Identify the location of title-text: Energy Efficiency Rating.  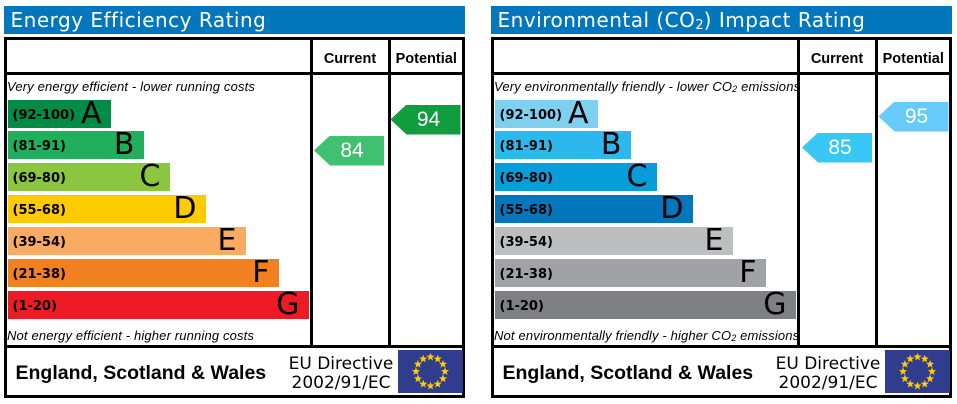
(138, 20).